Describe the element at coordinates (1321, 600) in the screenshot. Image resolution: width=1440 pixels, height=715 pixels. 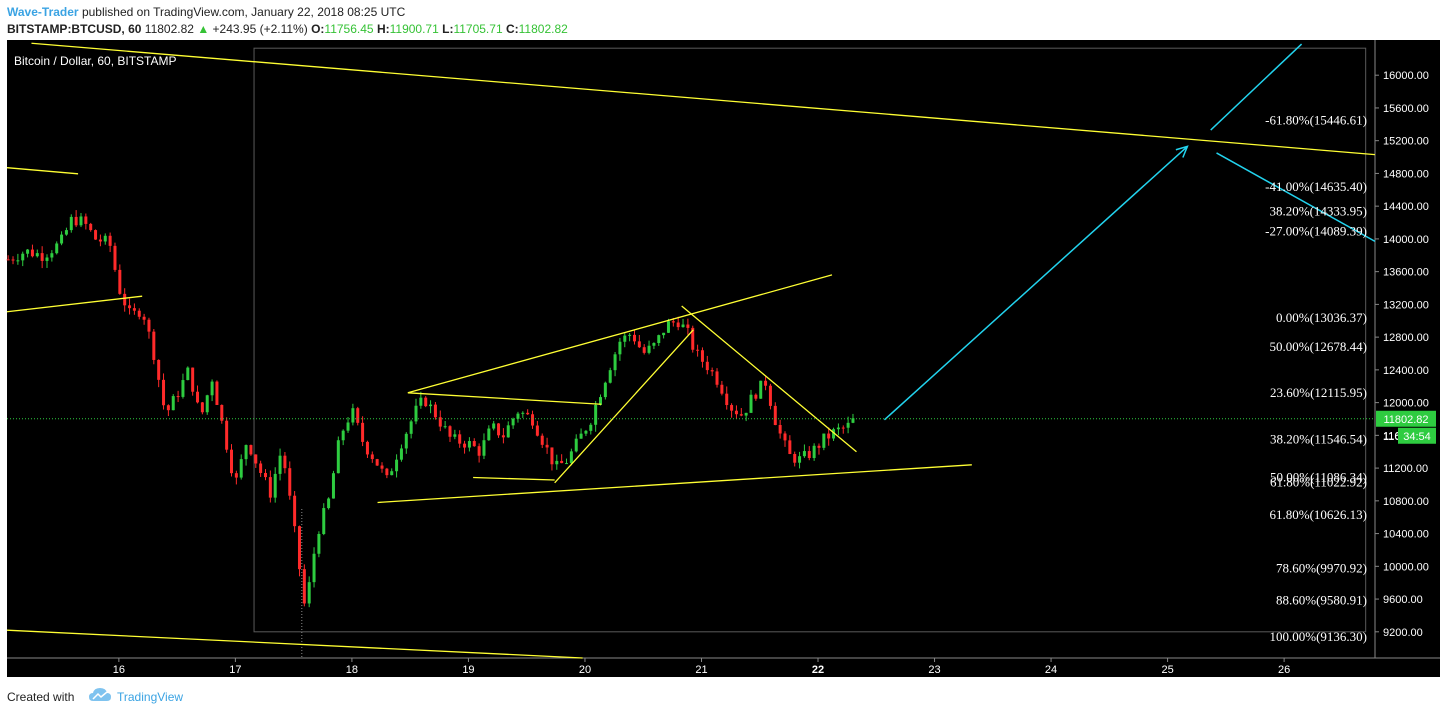
I see `fib-level-label: 88.60%(9580.91)` at that location.